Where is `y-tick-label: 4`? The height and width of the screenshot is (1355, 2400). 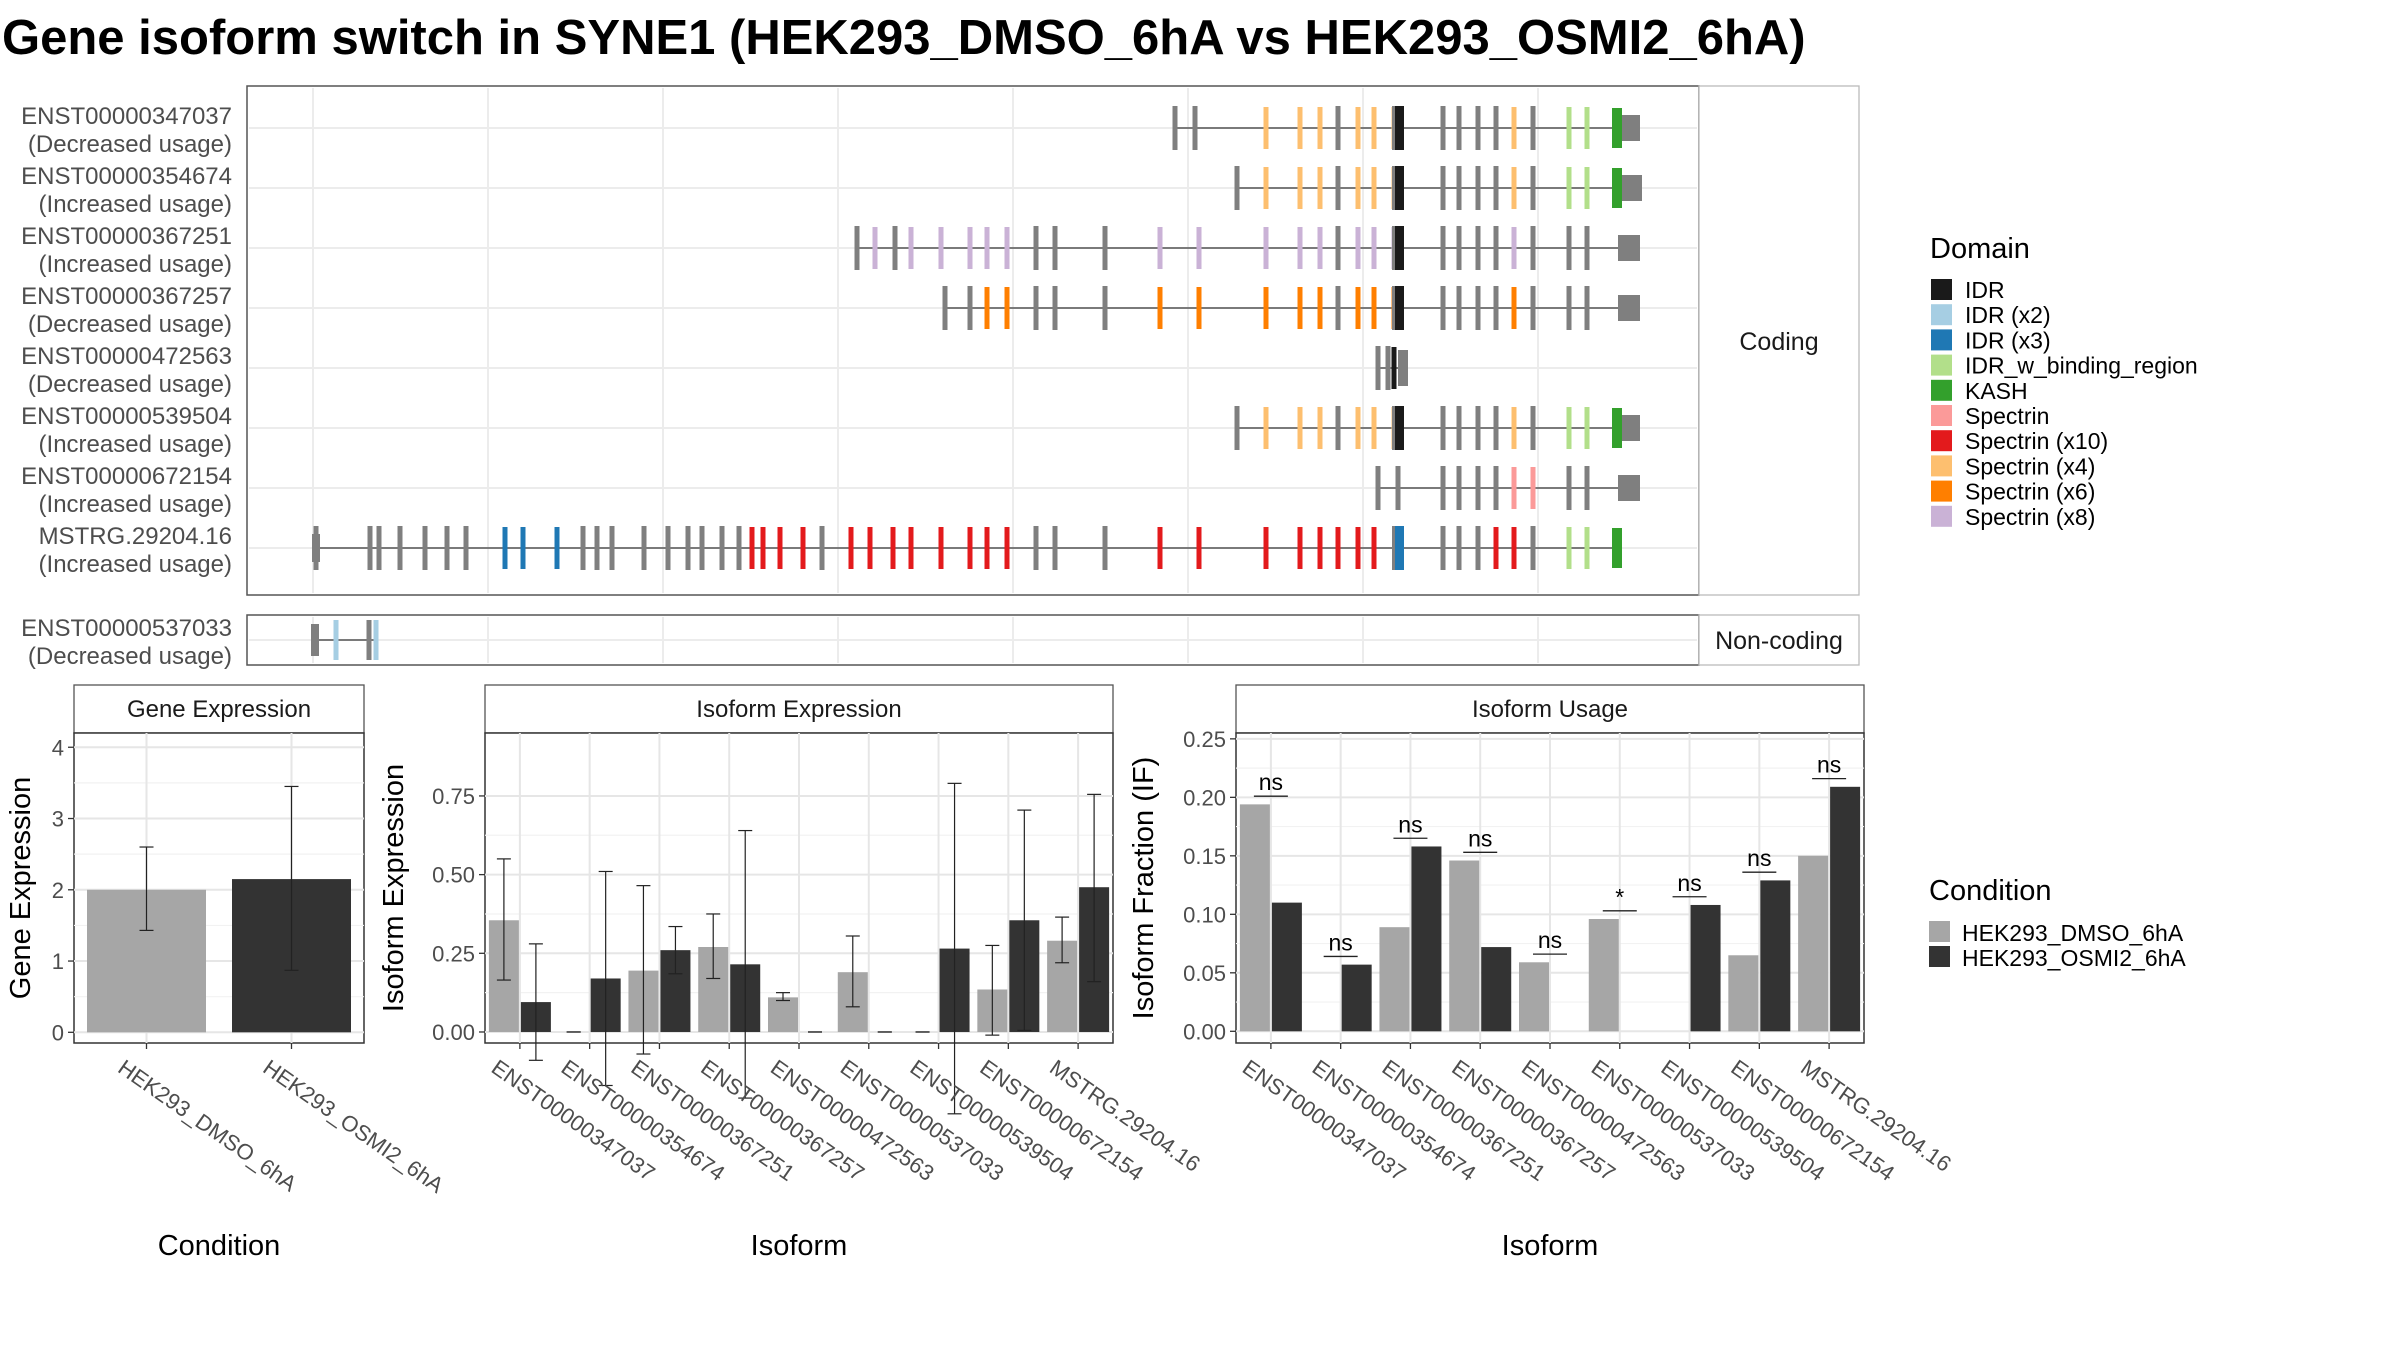
y-tick-label: 4 is located at coordinates (58, 747).